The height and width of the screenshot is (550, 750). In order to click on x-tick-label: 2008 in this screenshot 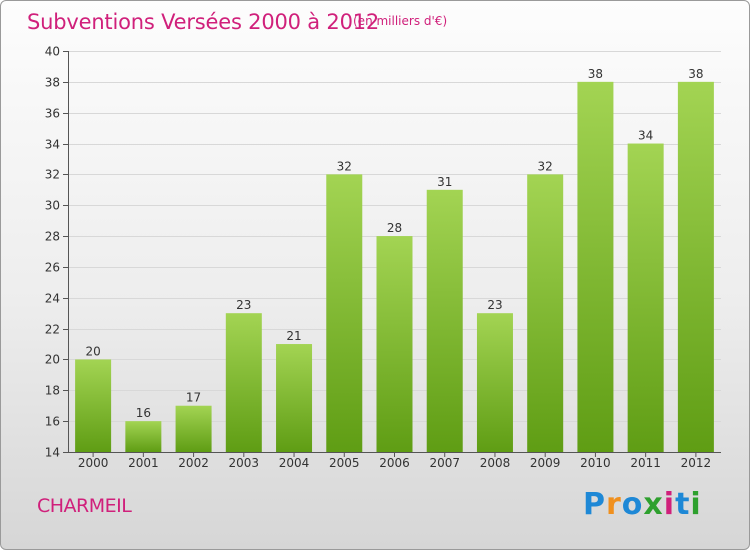, I will do `click(495, 463)`.